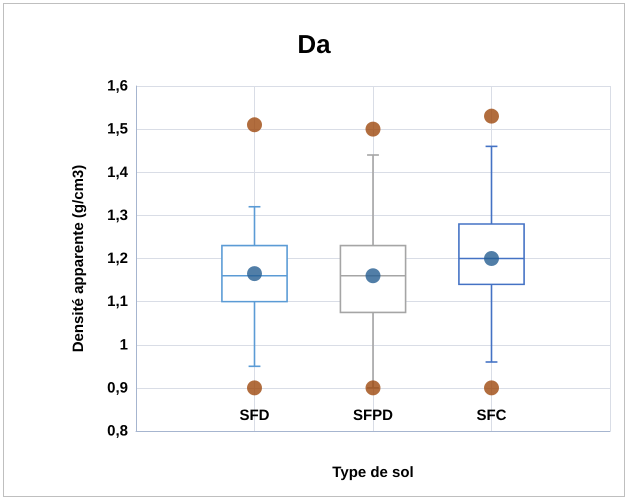 The height and width of the screenshot is (502, 630). I want to click on y-tick-label: 1,4, so click(118, 172).